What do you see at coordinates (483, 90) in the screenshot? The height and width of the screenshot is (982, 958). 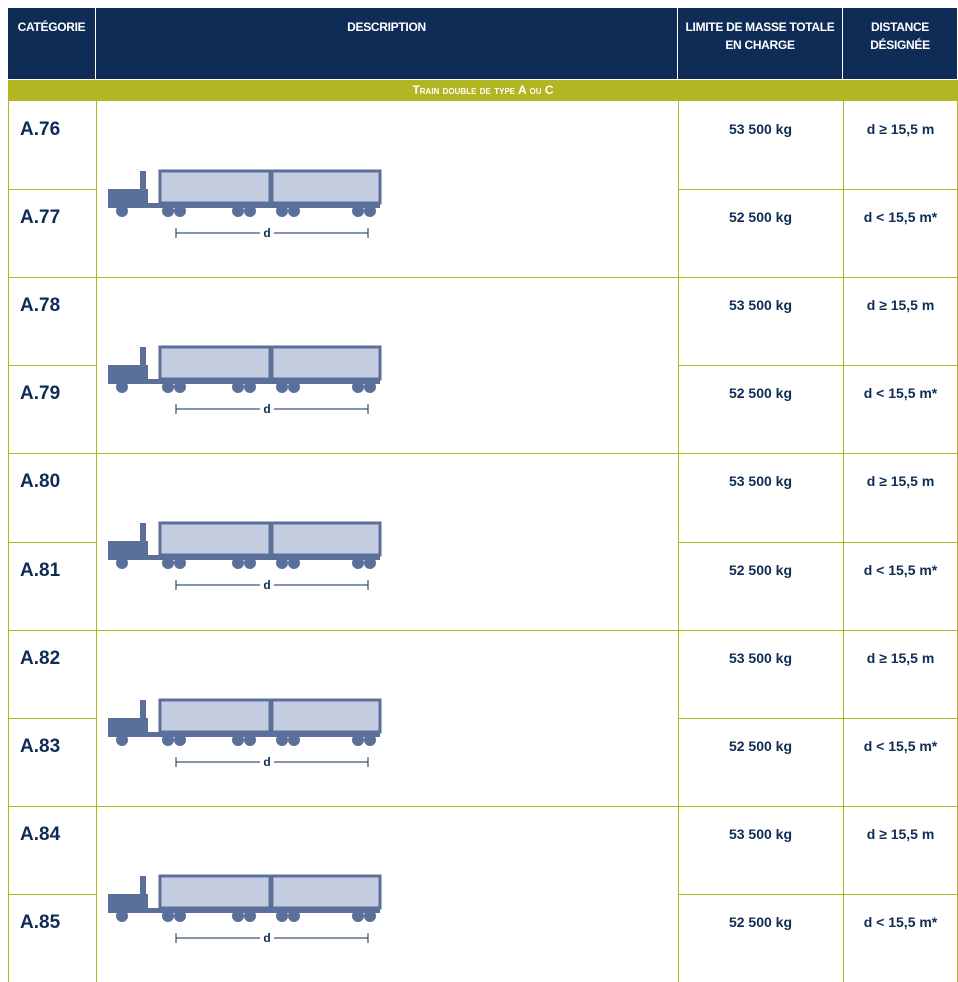 I see `section-title: Train double de type A ou C` at bounding box center [483, 90].